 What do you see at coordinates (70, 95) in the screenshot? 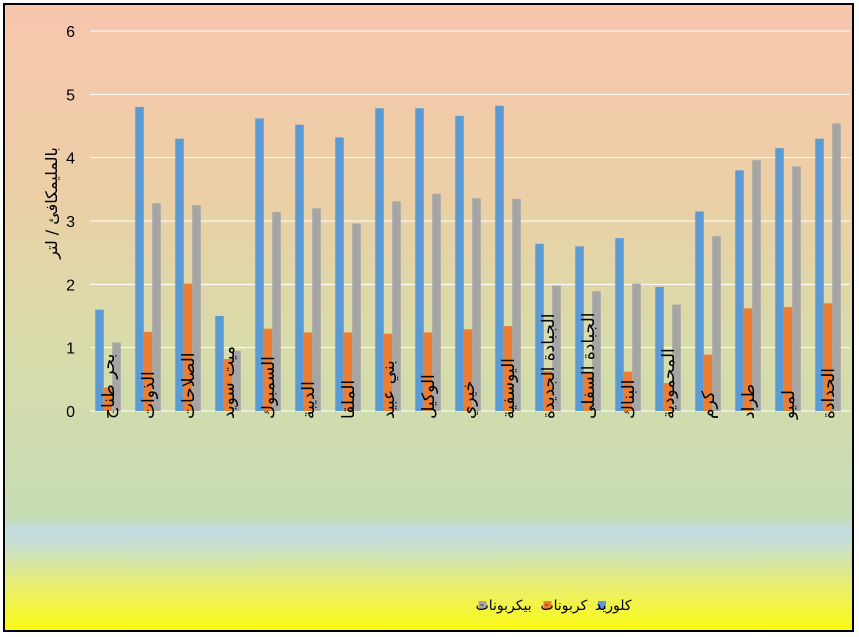
I see `y-tick-label: 5` at bounding box center [70, 95].